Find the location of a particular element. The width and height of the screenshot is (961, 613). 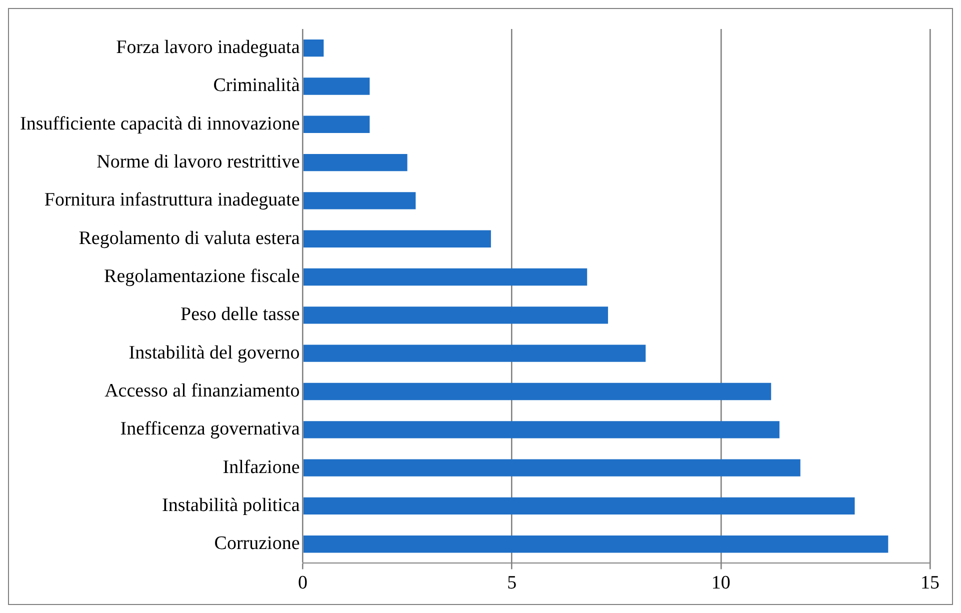

y-tick-label: Criminalità is located at coordinates (256, 85).